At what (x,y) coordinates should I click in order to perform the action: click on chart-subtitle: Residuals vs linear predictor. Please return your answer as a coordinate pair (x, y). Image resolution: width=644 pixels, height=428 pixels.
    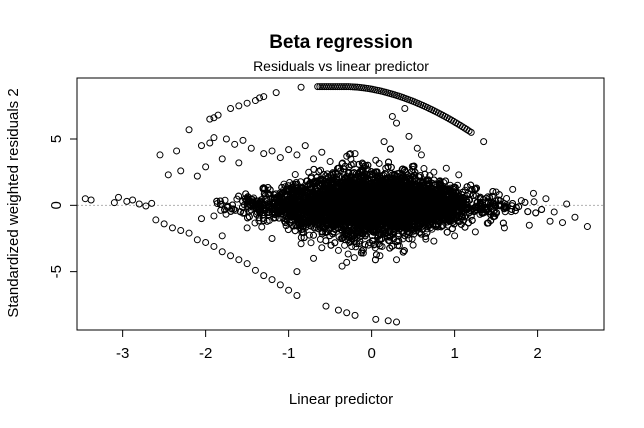
    Looking at the image, I should click on (341, 66).